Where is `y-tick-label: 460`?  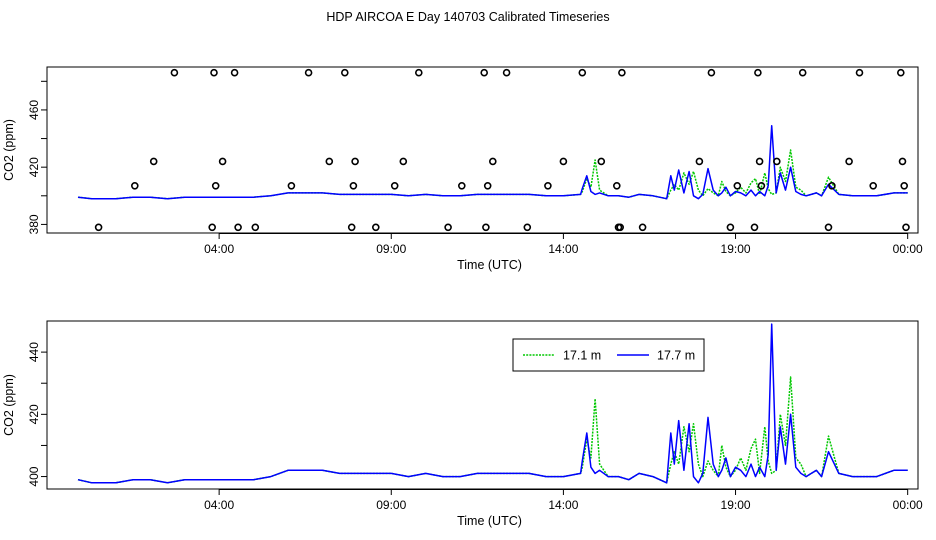 y-tick-label: 460 is located at coordinates (34, 110).